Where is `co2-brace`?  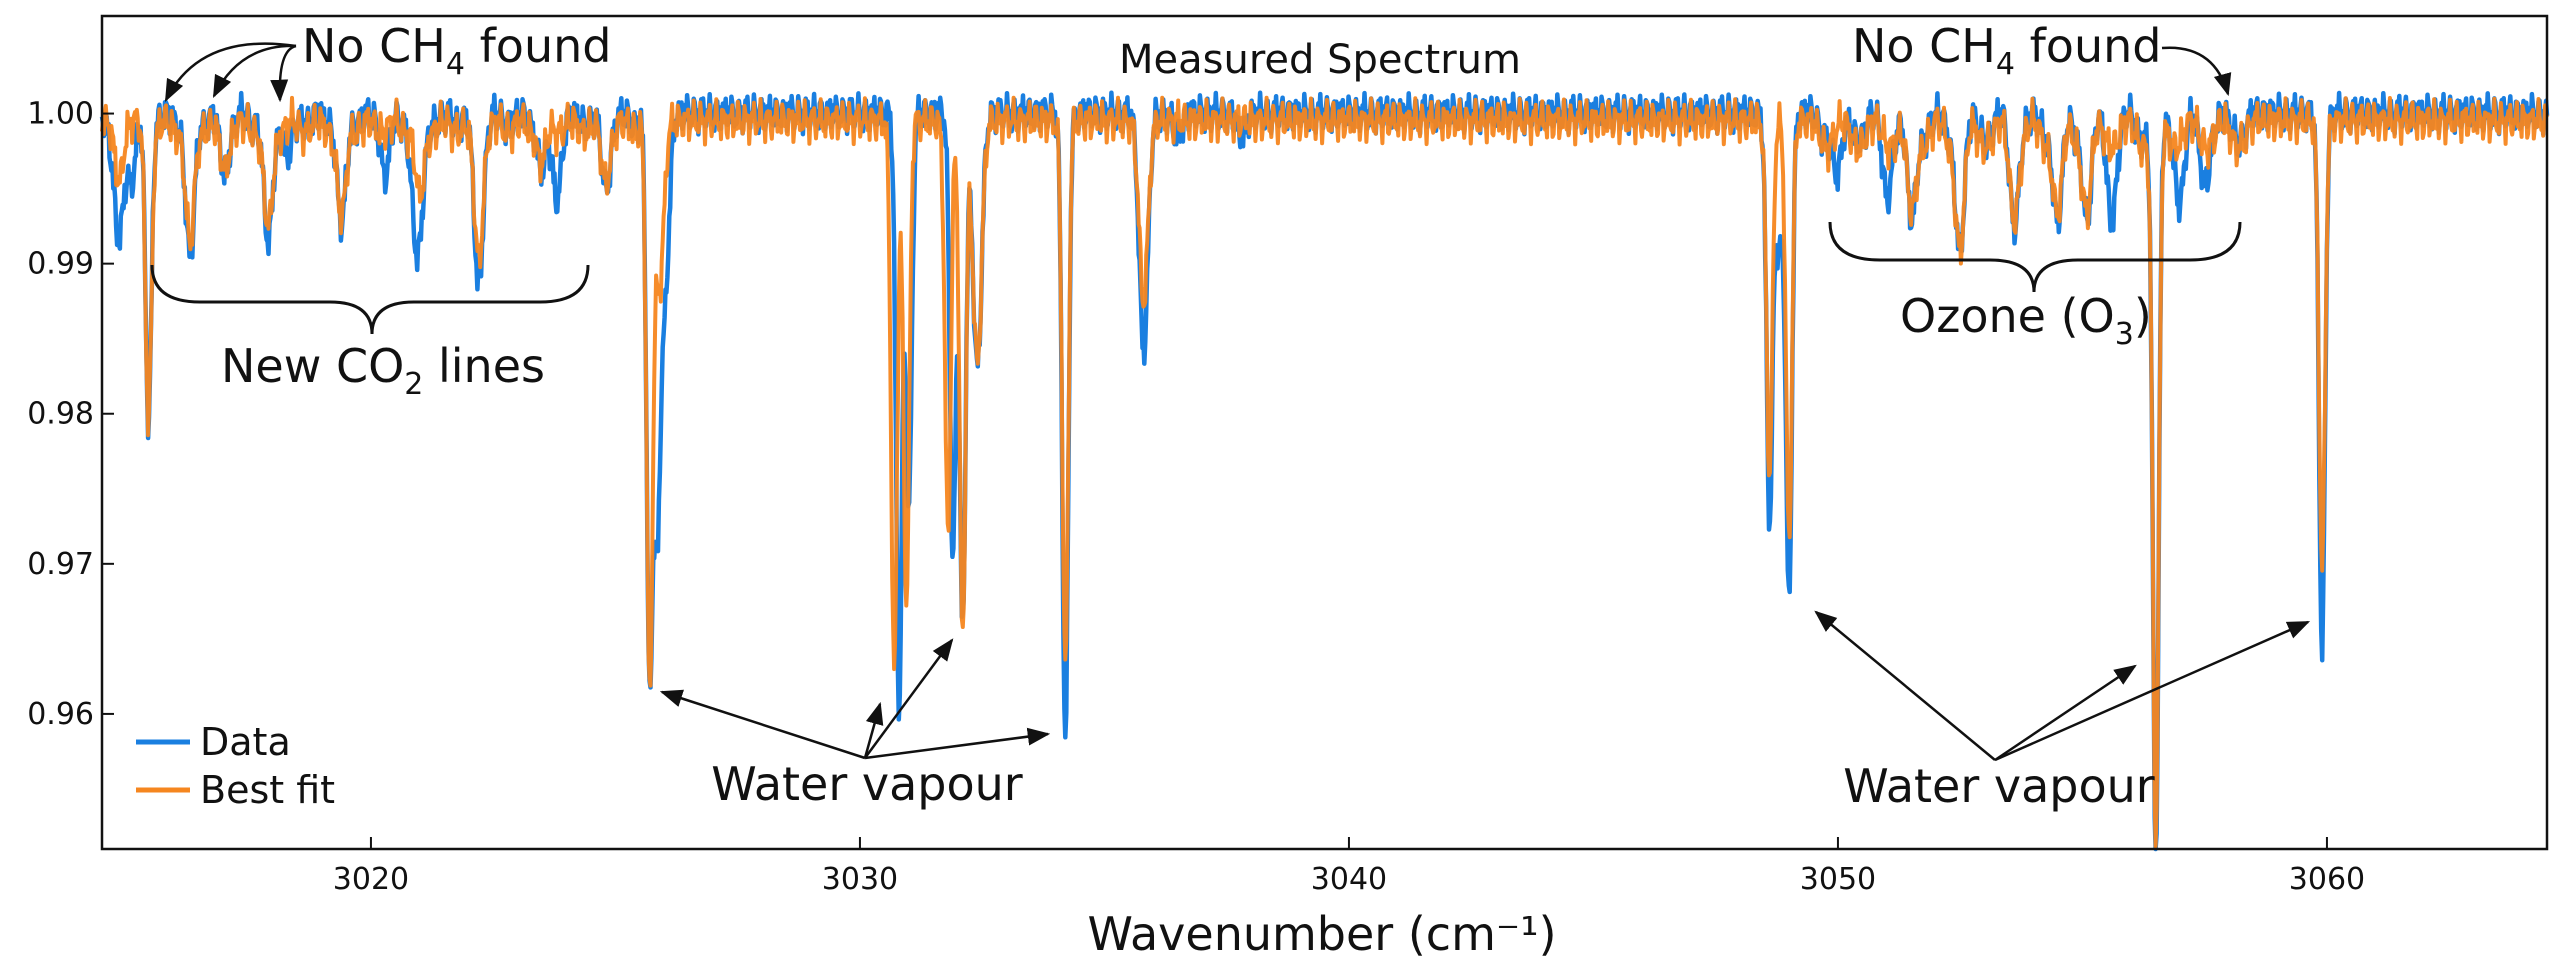 co2-brace is located at coordinates (370, 299).